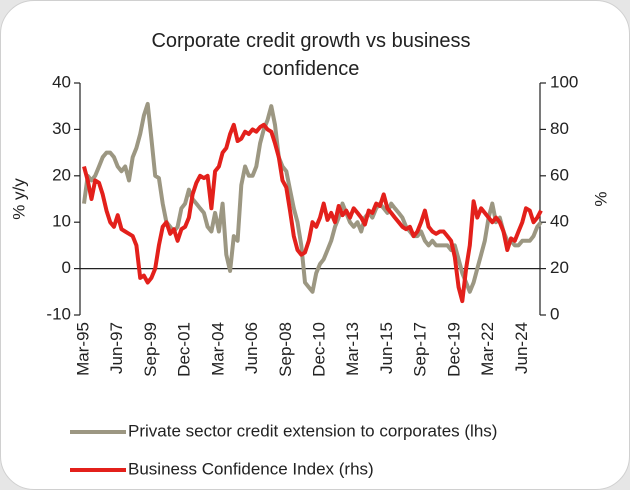 This screenshot has height=490, width=630. What do you see at coordinates (184, 349) in the screenshot?
I see `x-tick-label: Dec-01` at bounding box center [184, 349].